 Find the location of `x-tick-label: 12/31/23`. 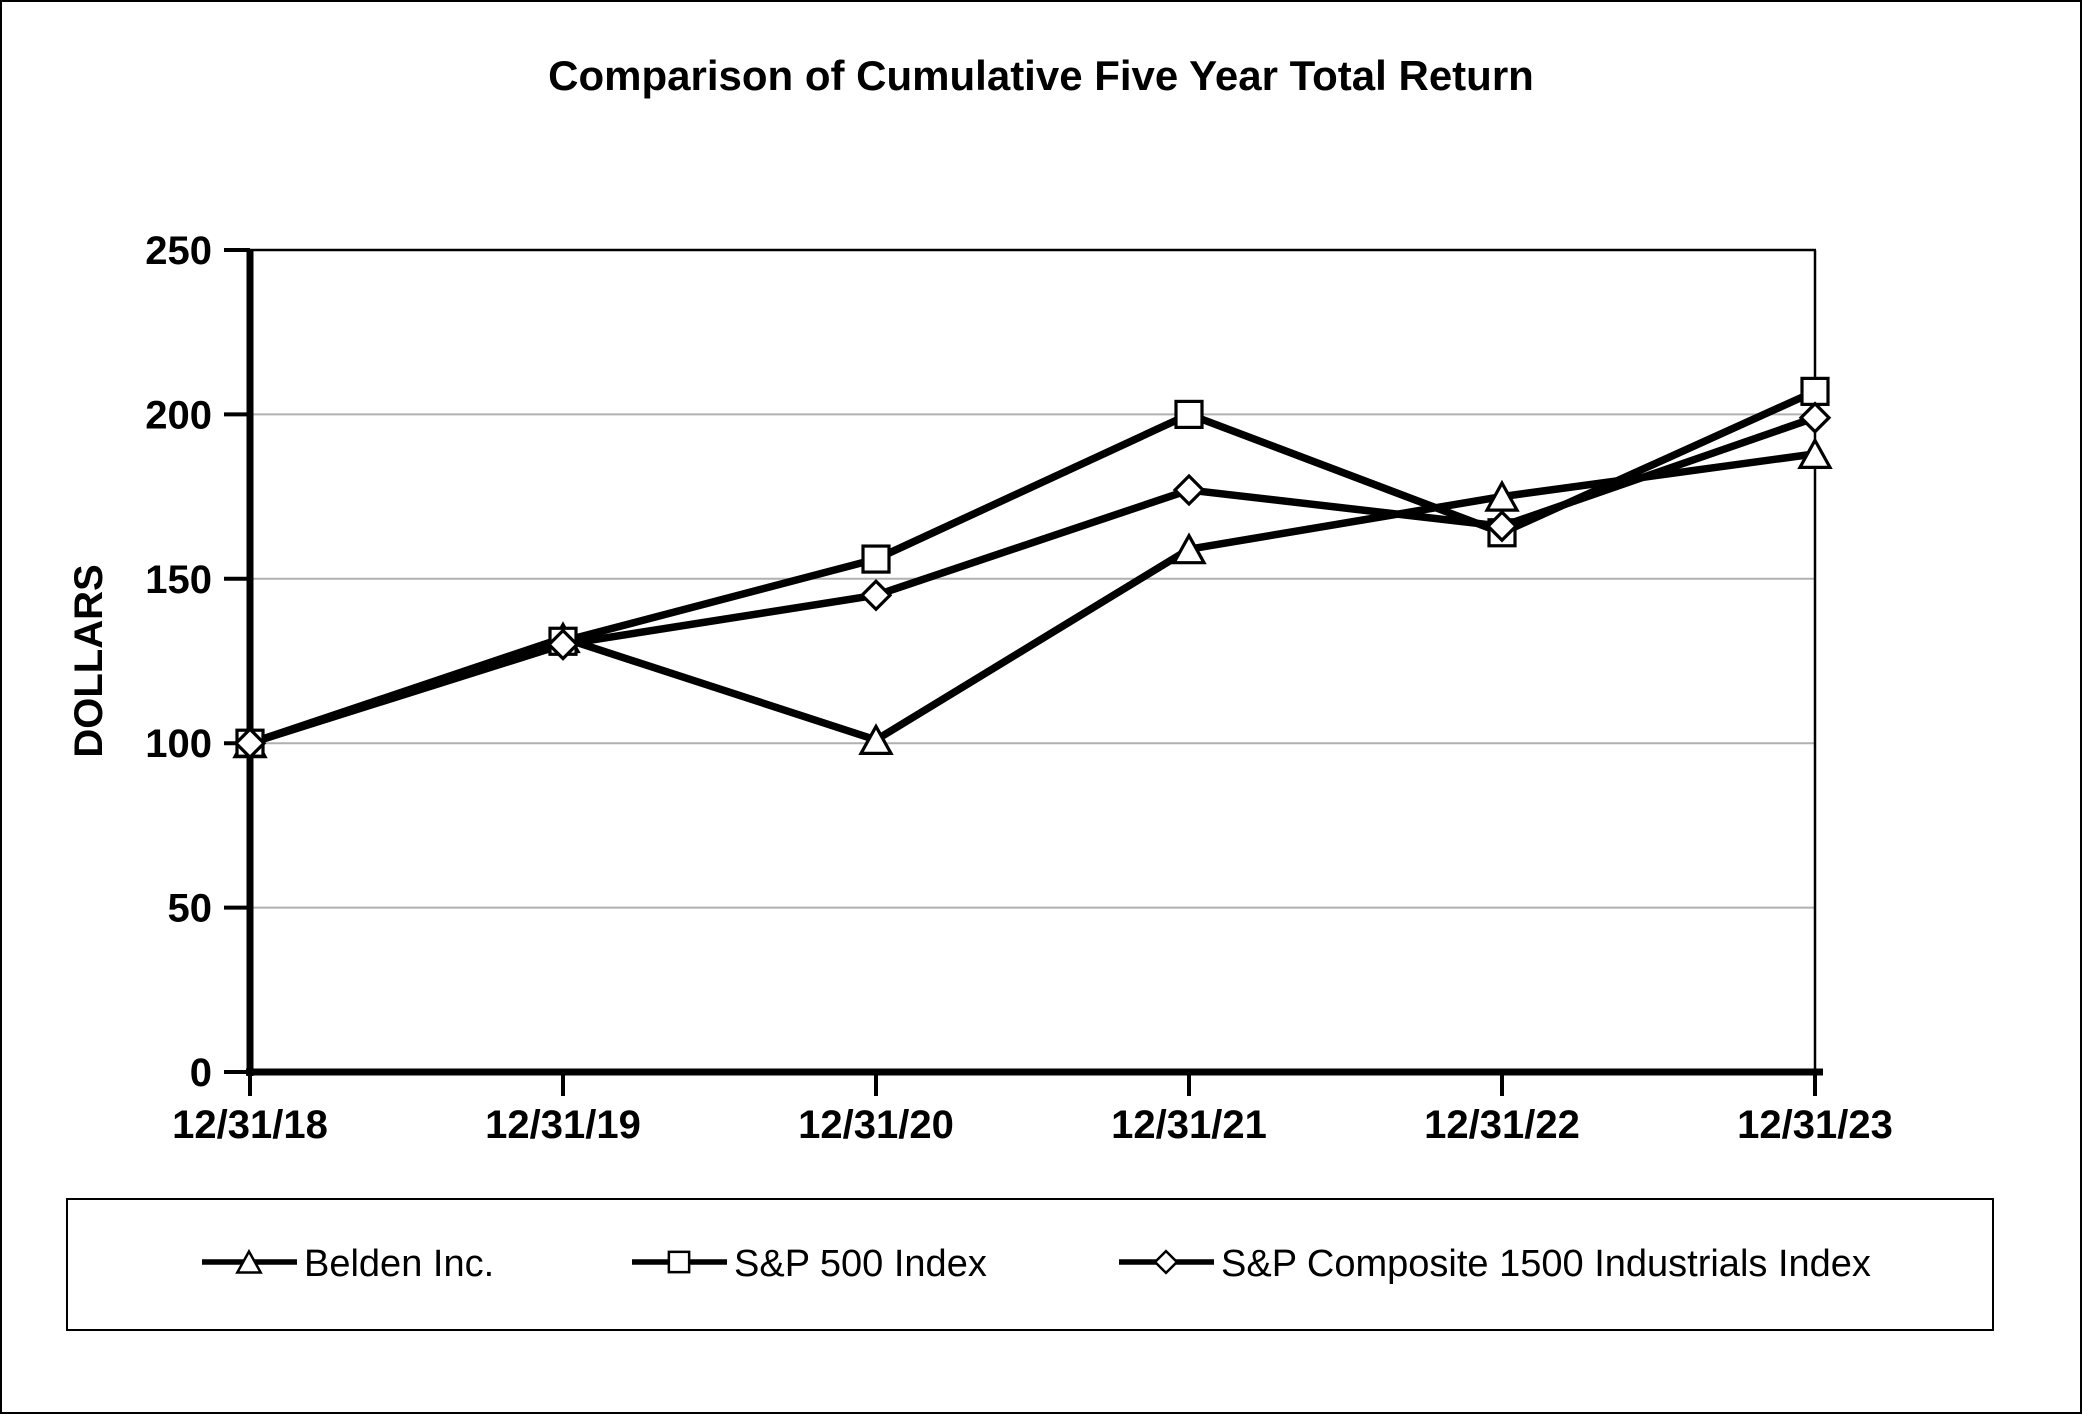

x-tick-label: 12/31/23 is located at coordinates (1815, 1125).